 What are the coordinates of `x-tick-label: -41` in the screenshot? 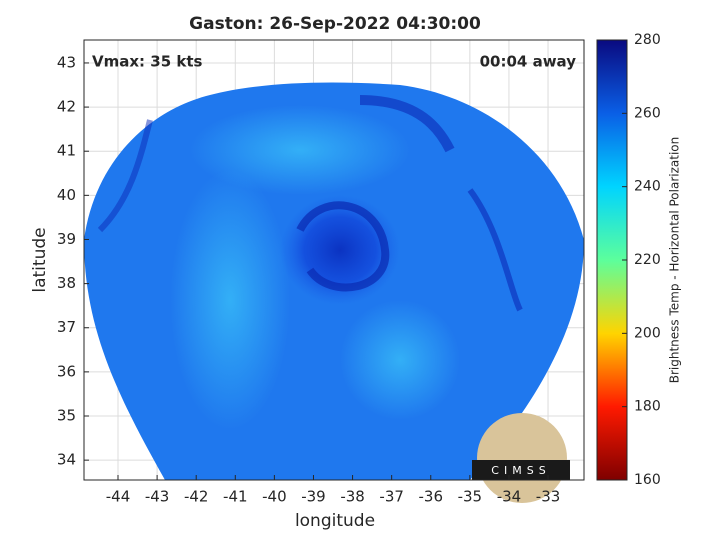 It's located at (235, 497).